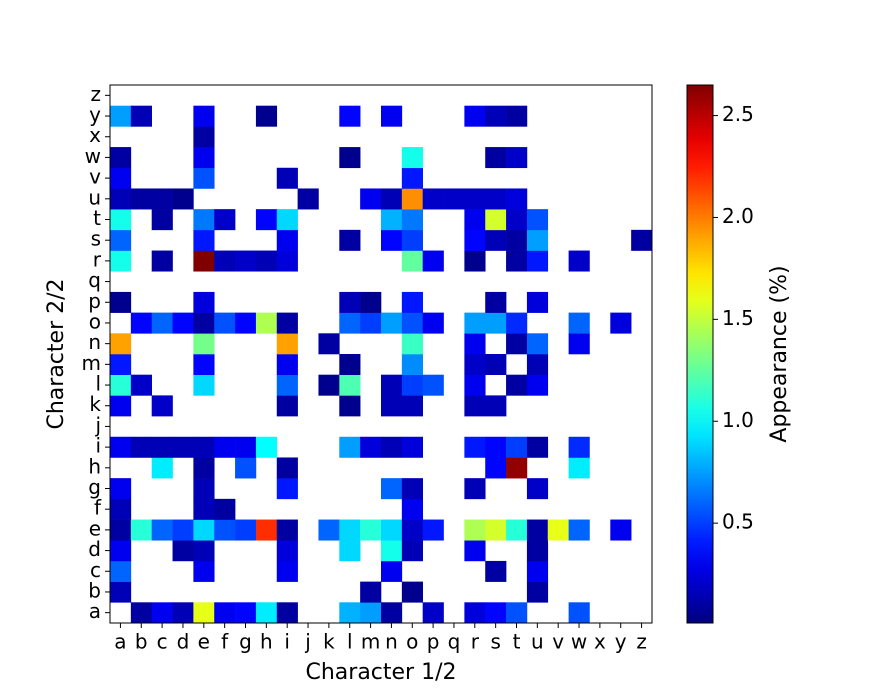  Describe the element at coordinates (307, 642) in the screenshot. I see `x-tick-label: j` at that location.